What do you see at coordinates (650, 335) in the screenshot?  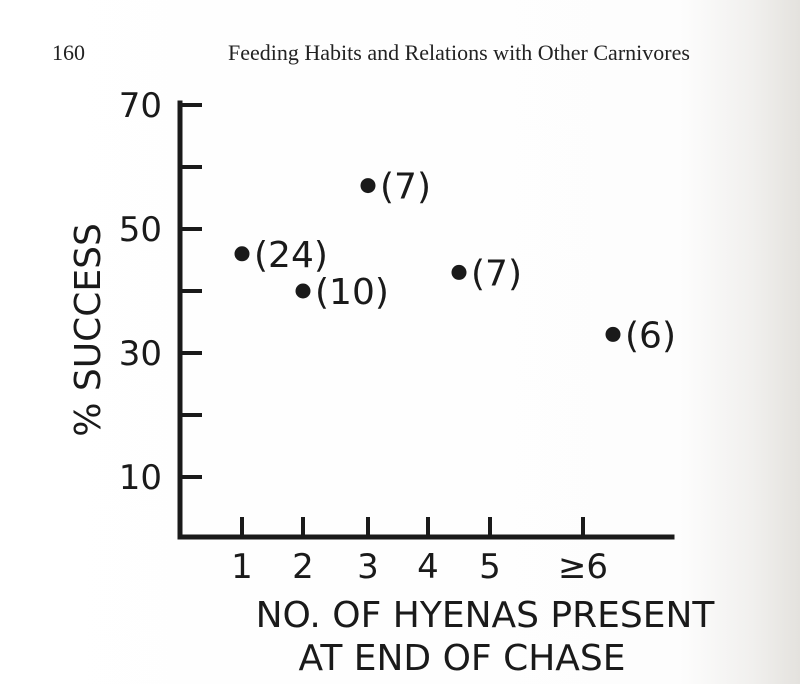 I see `data-point-label-5: (6)` at bounding box center [650, 335].